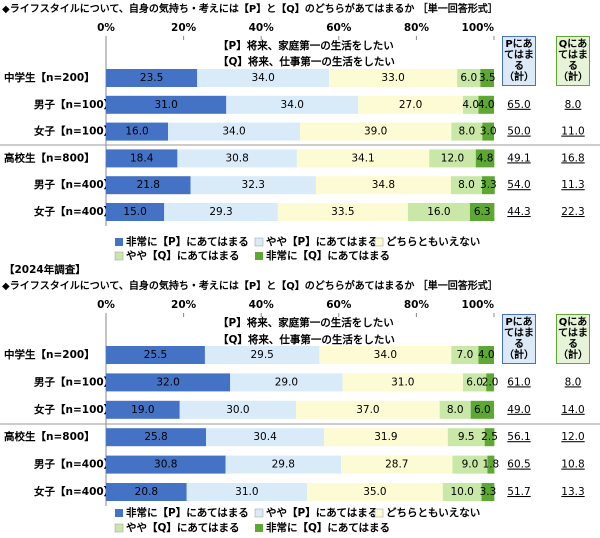  I want to click on value-label: 29.0, so click(286, 382).